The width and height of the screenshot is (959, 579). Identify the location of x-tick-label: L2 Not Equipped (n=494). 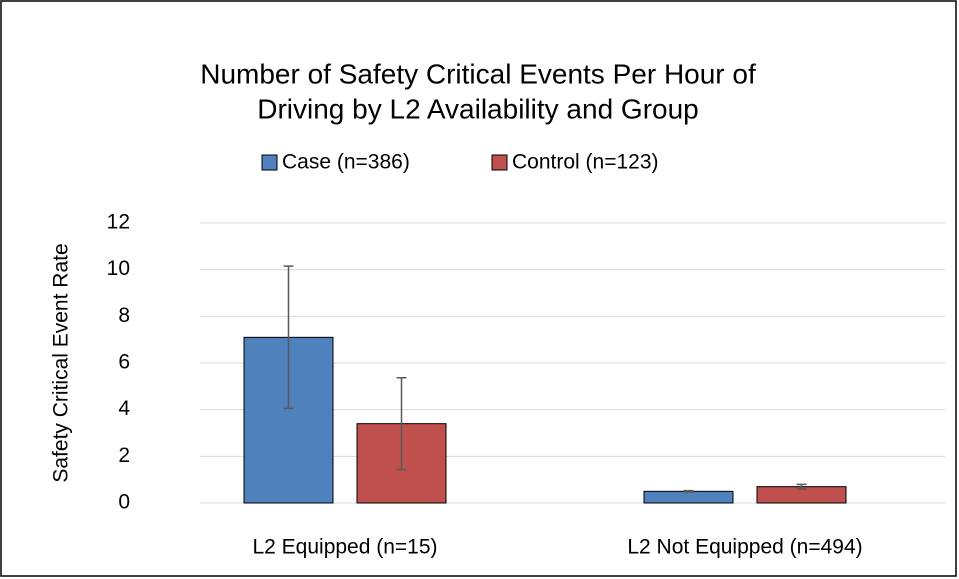
(744, 547).